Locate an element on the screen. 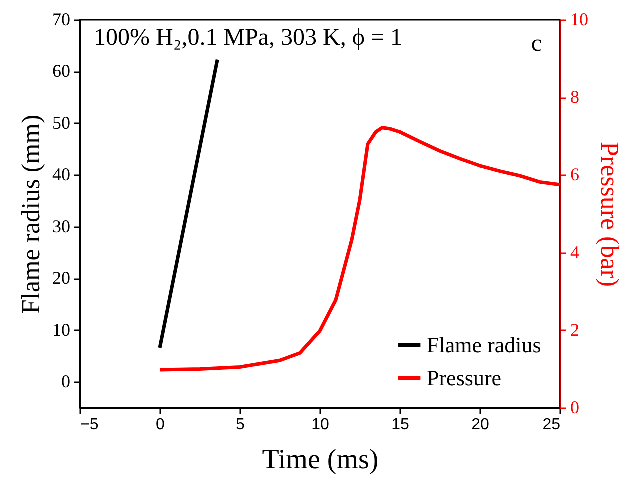 The width and height of the screenshot is (630, 485). y-tick-label: 20 is located at coordinates (61, 278).